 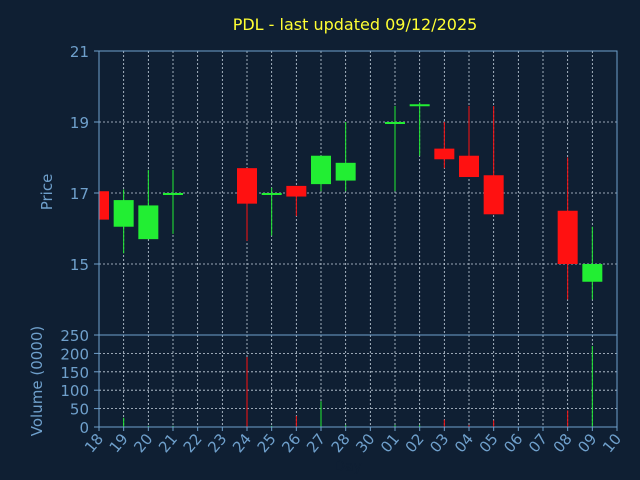 What do you see at coordinates (37, 381) in the screenshot?
I see `volume-axis-label: Volume (0000)` at bounding box center [37, 381].